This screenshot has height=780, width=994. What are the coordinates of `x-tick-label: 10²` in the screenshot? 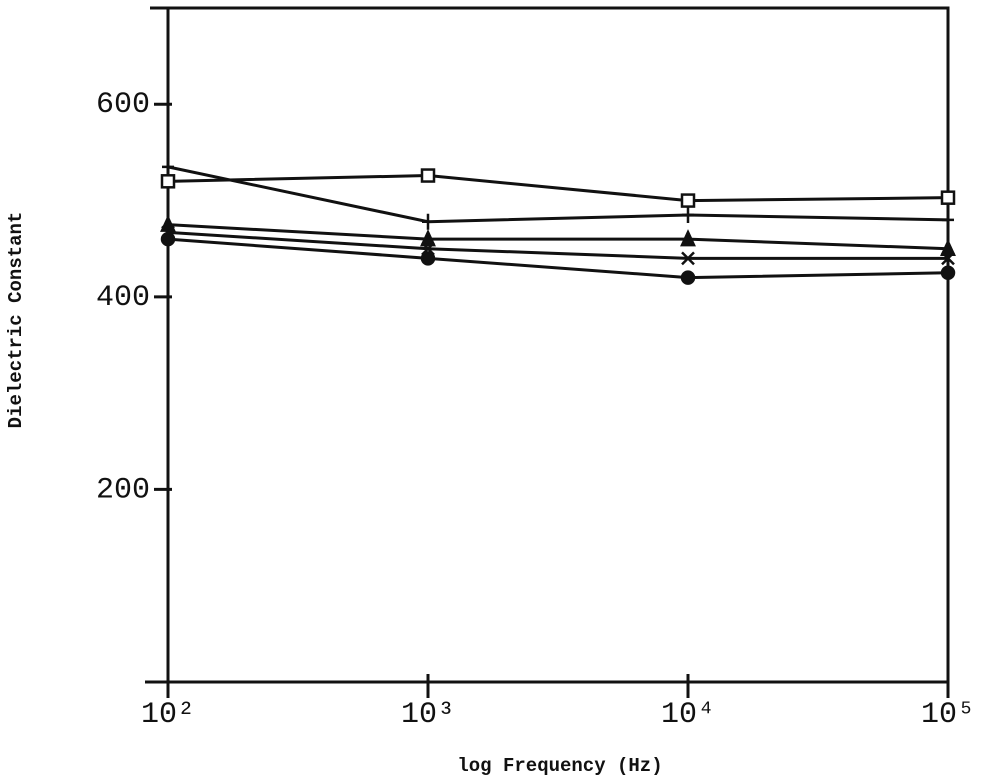 It's located at (168, 715).